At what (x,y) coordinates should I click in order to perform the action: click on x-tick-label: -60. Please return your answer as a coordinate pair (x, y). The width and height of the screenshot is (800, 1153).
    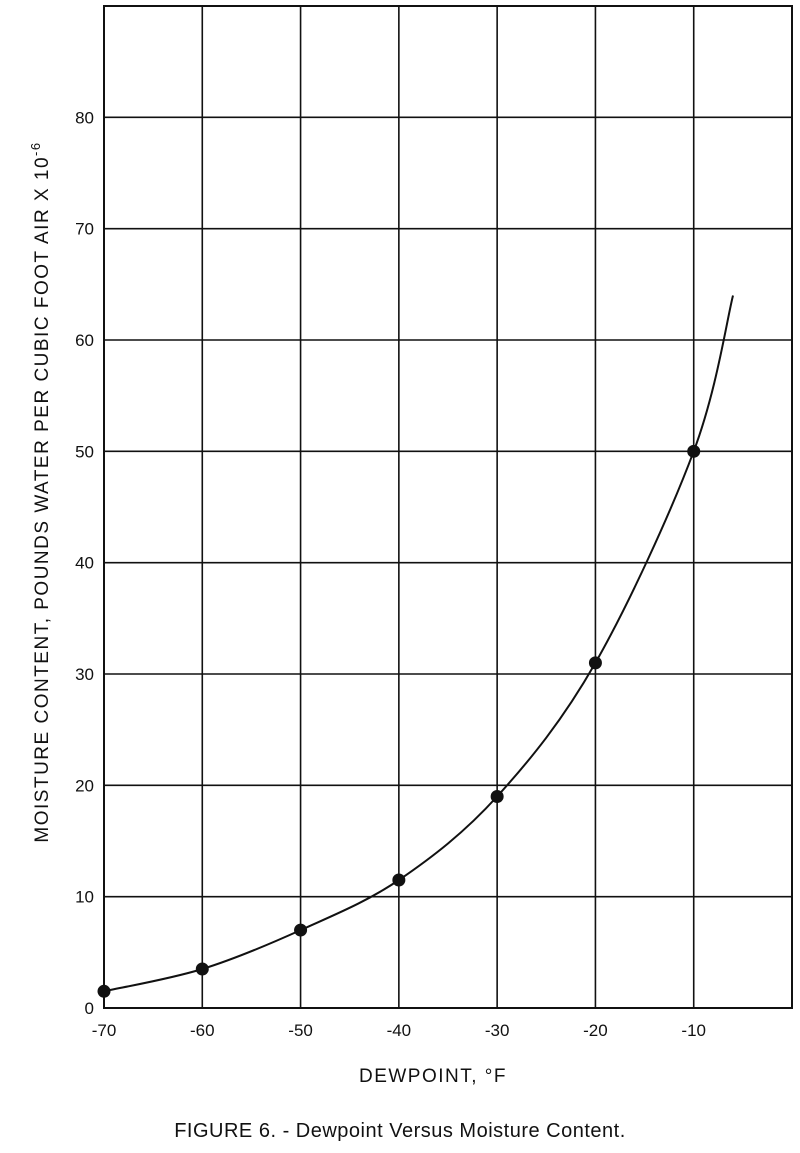
    Looking at the image, I should click on (202, 1030).